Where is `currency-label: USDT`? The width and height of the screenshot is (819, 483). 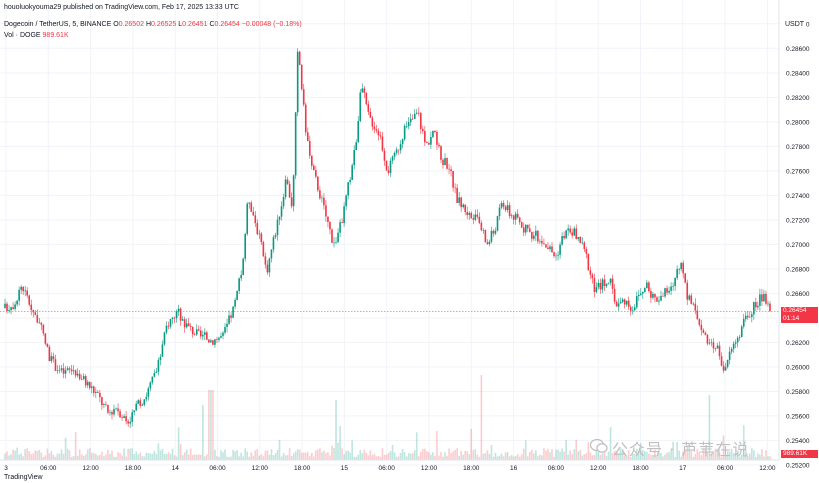 currency-label: USDT is located at coordinates (795, 24).